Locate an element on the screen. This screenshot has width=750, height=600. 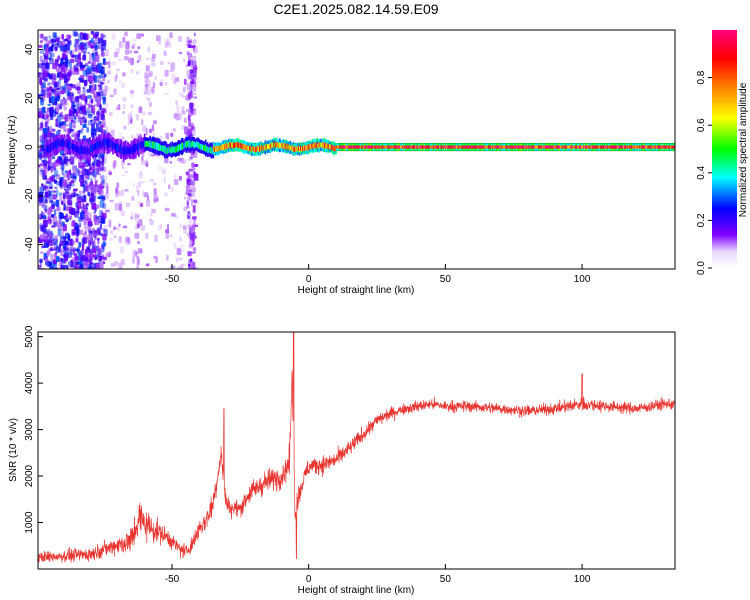
spectrogram-y-axis-label: Frequency (Hz) is located at coordinates (12, 150).